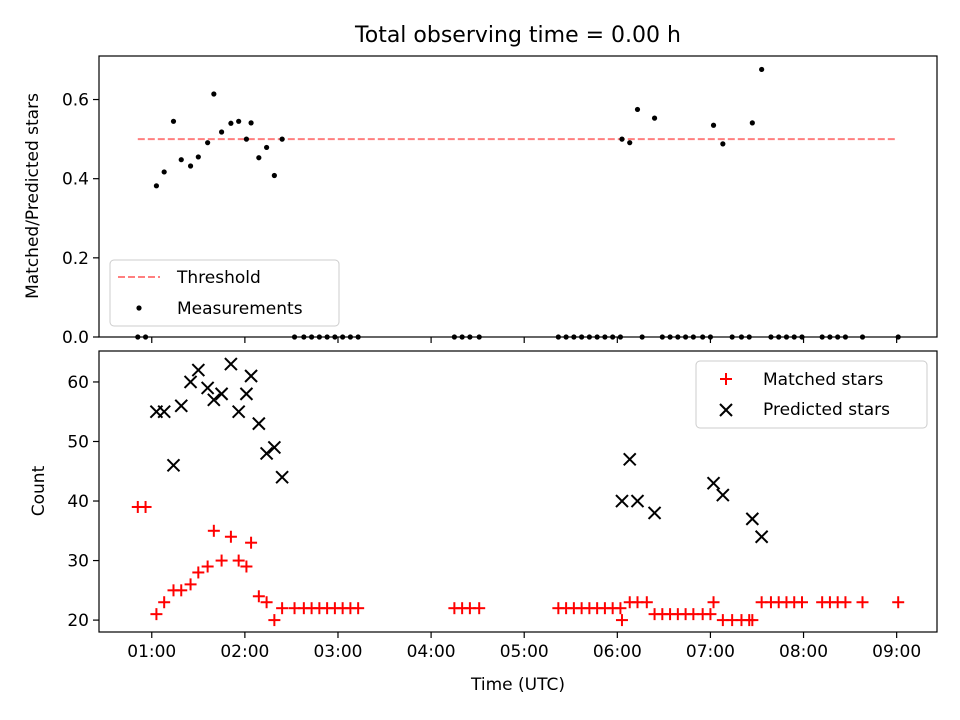  What do you see at coordinates (33, 196) in the screenshot?
I see `top-y-axis-label: Matched/Predicted stars` at bounding box center [33, 196].